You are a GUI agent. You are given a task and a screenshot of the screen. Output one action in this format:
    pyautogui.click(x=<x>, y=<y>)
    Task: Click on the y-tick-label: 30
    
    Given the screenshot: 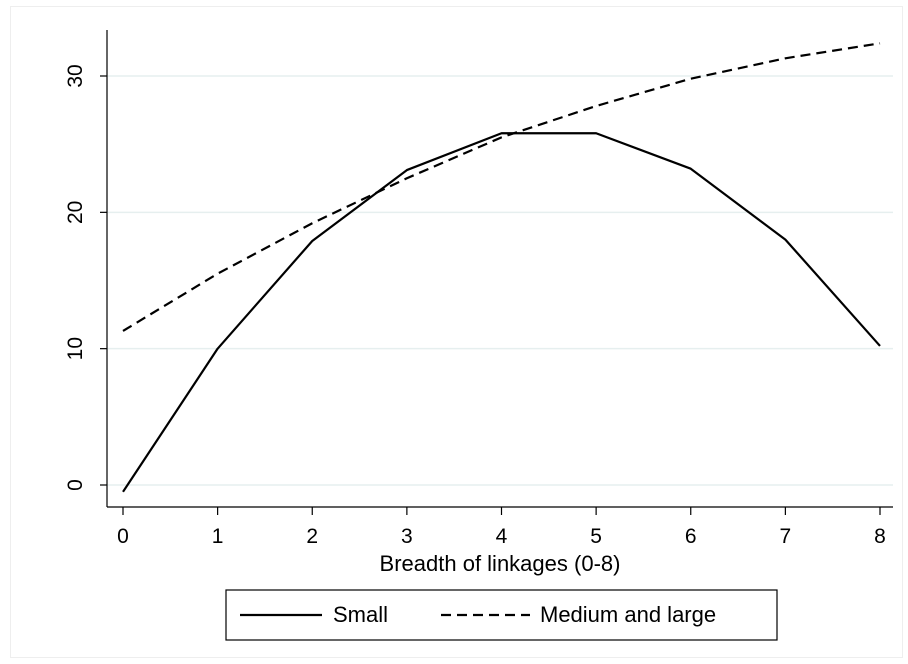 What is the action you would take?
    pyautogui.click(x=75, y=75)
    